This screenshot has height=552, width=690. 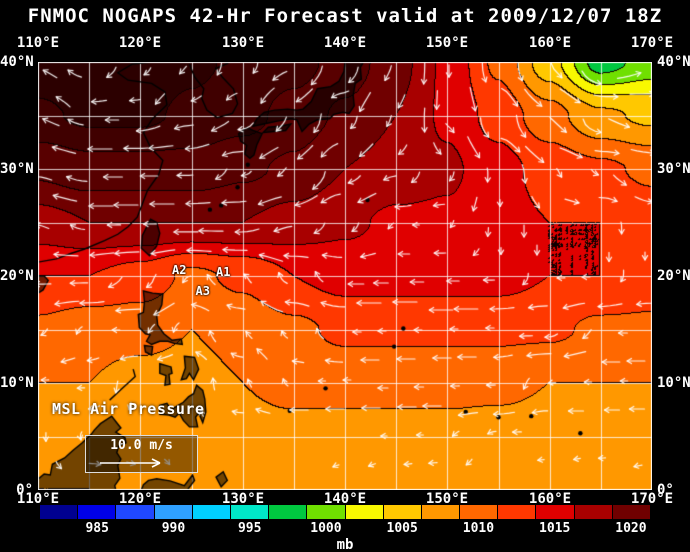 What do you see at coordinates (173, 528) in the screenshot?
I see `colorbar-tick-label: 990` at bounding box center [173, 528].